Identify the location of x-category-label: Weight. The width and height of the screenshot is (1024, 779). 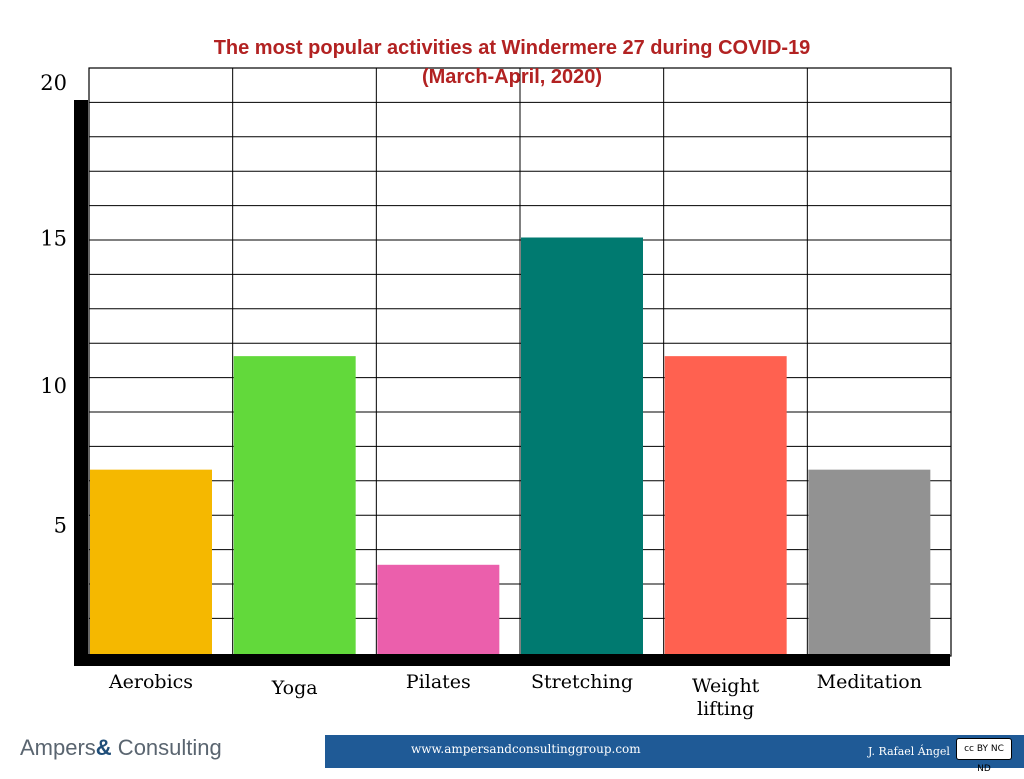
(726, 686).